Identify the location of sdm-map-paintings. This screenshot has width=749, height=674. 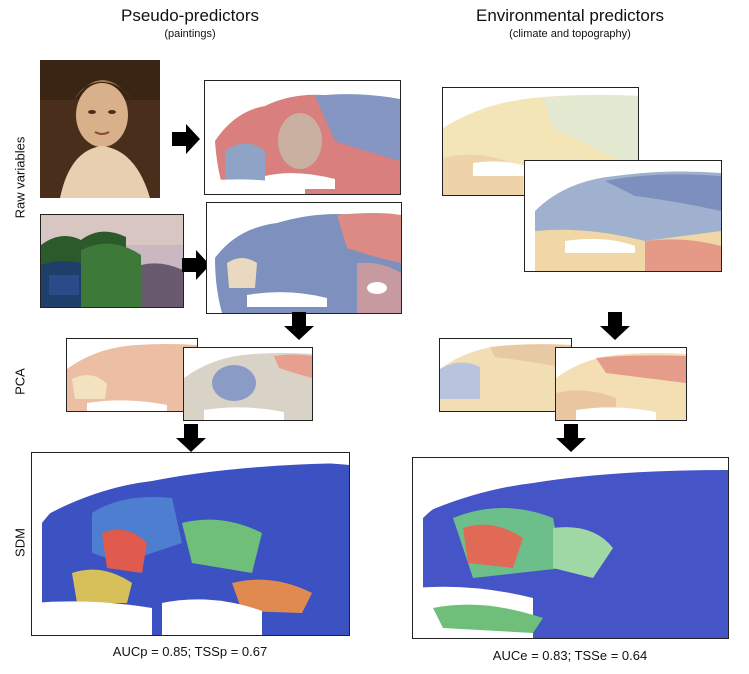
(190, 544).